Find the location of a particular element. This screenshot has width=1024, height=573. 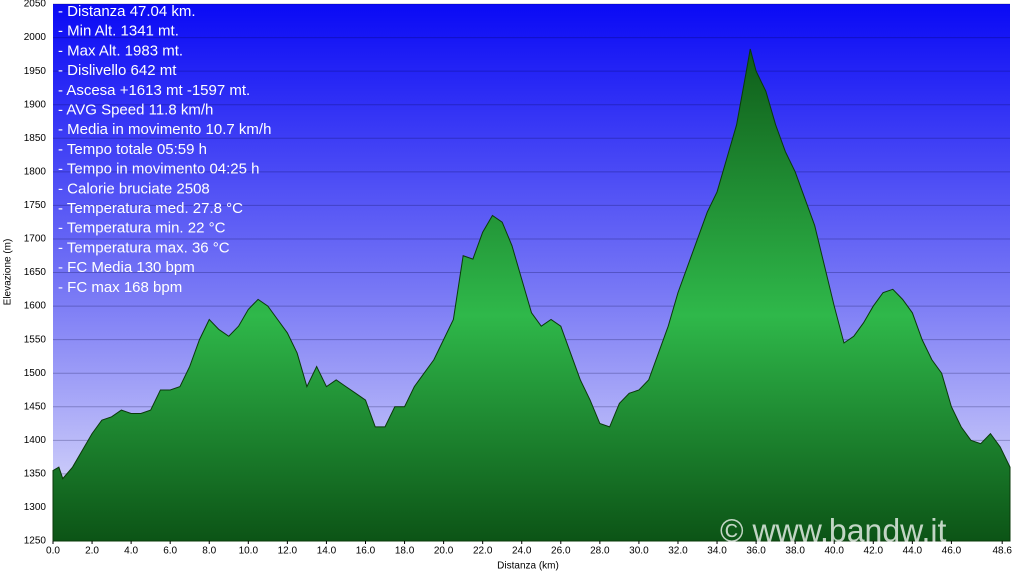

x-tick-label: 22.0 is located at coordinates (483, 551).